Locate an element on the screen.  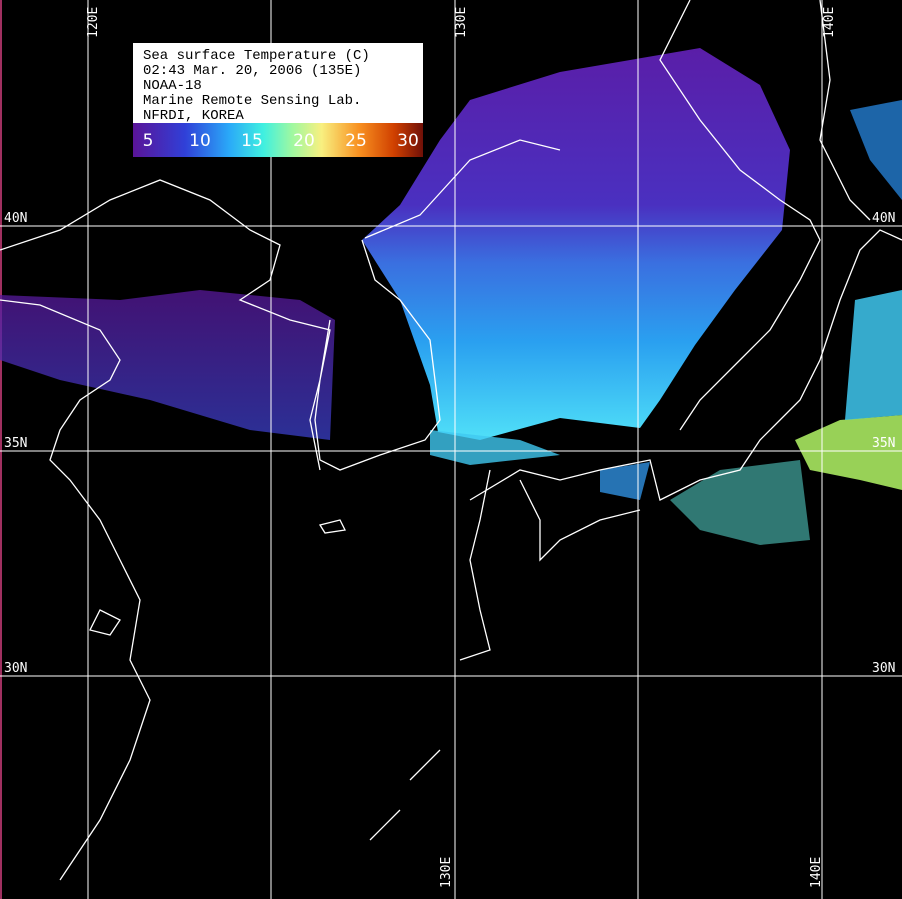
color-scale is located at coordinates (278, 140).